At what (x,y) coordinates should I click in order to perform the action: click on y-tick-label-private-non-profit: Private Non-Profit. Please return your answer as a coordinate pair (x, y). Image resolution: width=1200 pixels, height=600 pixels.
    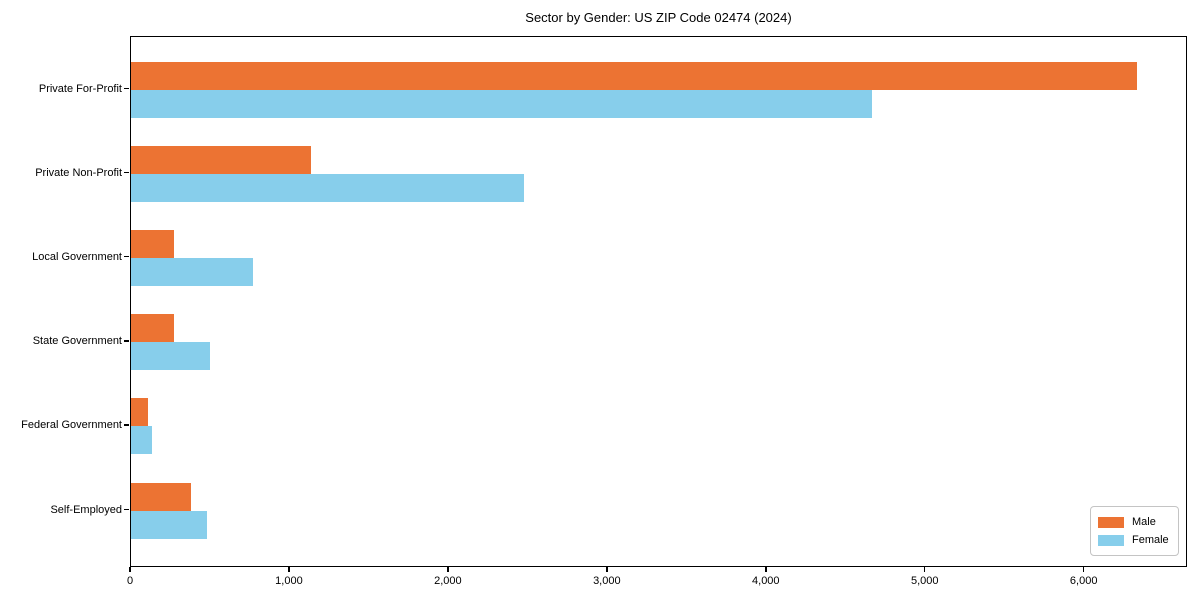
    Looking at the image, I should click on (78, 172).